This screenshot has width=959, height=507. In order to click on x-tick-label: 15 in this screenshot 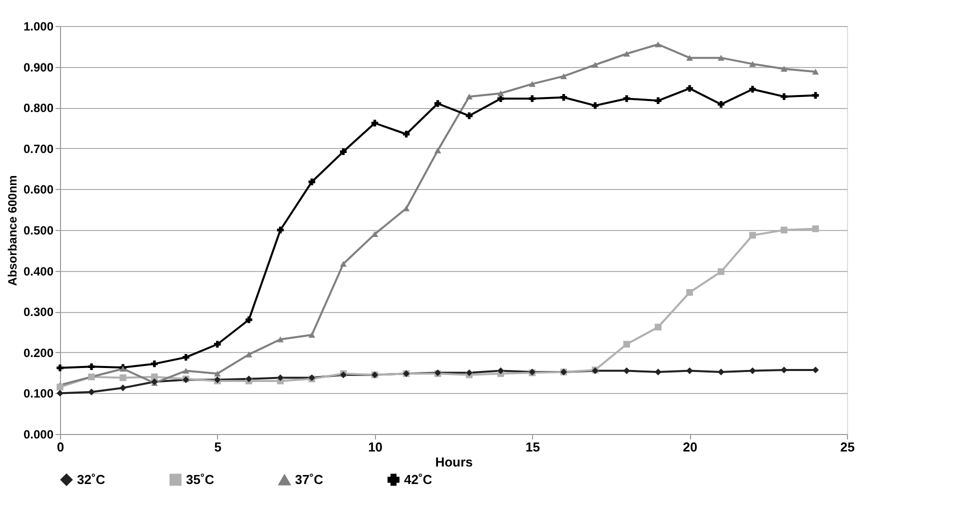, I will do `click(532, 447)`.